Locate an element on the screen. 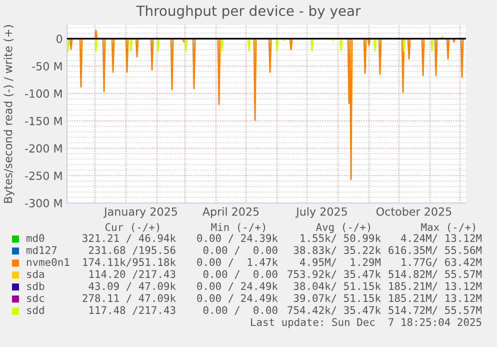  legend-label: md0 is located at coordinates (35, 238).